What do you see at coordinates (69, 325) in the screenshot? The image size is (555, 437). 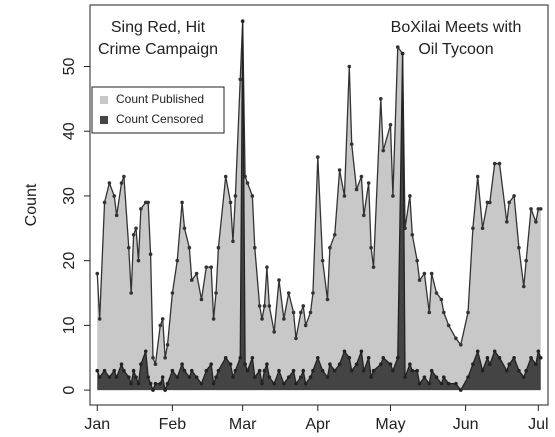 I see `y-tick-label: 10` at bounding box center [69, 325].